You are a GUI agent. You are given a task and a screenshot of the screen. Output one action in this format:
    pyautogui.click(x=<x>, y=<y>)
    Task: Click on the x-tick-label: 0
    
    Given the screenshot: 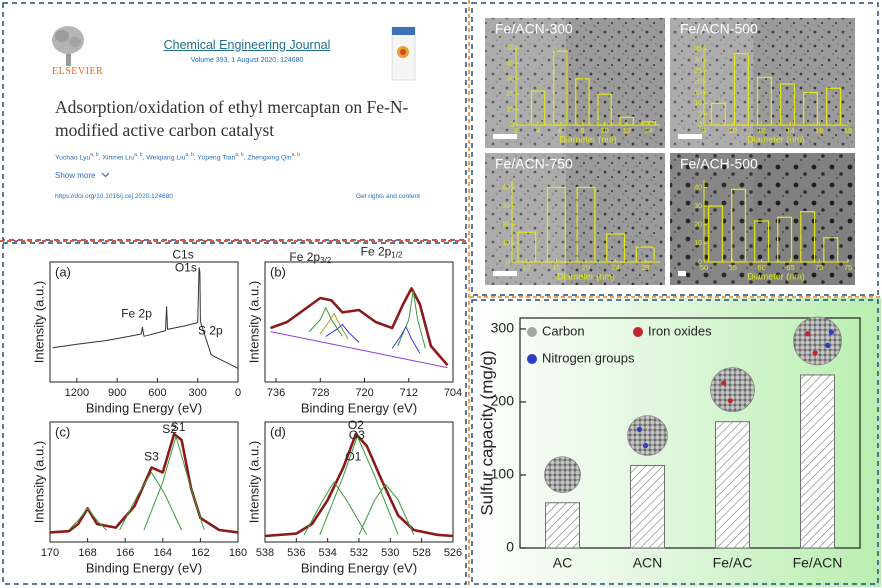 What is the action you would take?
    pyautogui.click(x=238, y=393)
    